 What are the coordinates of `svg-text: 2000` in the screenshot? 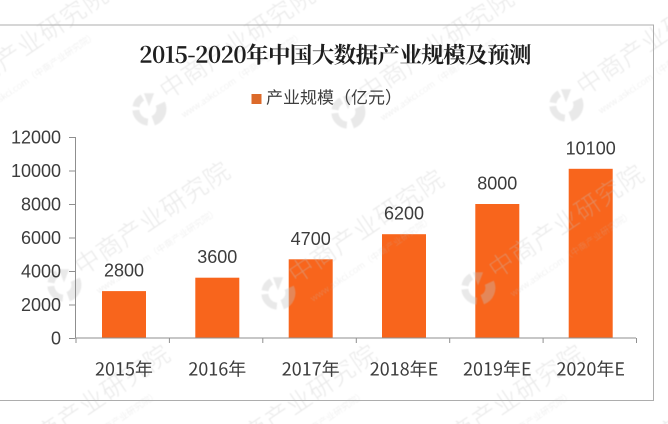 It's located at (41, 305).